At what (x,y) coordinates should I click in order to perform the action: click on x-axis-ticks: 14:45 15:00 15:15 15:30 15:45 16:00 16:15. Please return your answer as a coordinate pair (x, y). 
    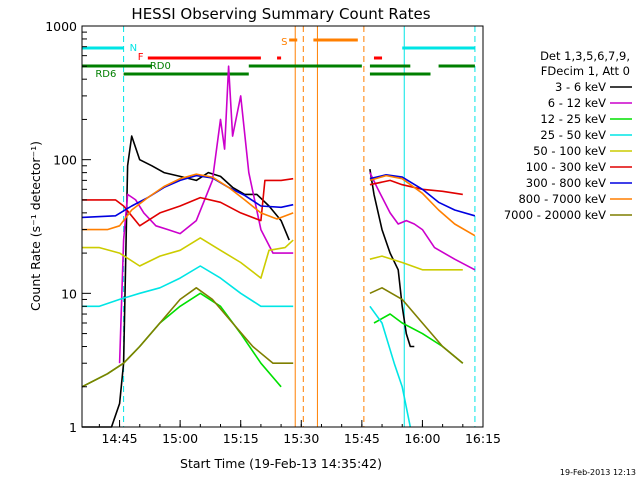
    Looking at the image, I should click on (299, 433).